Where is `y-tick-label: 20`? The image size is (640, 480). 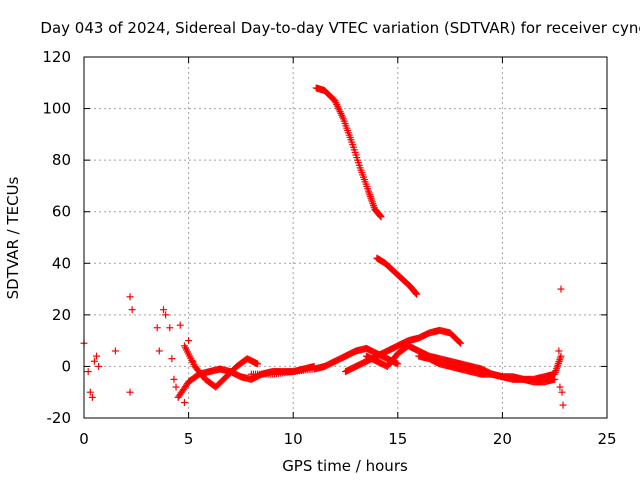 y-tick-label: 20 is located at coordinates (61, 315).